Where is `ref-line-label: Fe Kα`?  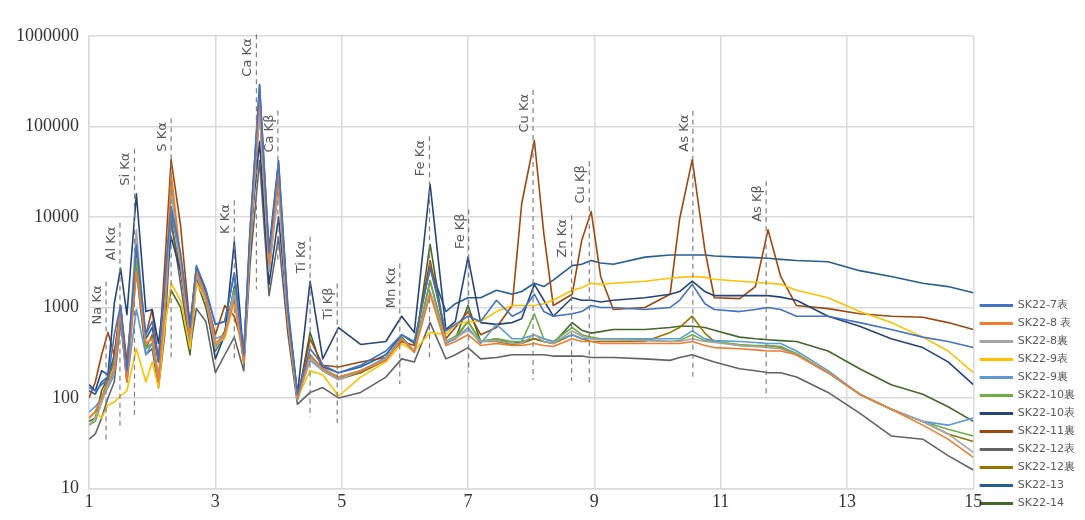
ref-line-label: Fe Kα is located at coordinates (420, 158).